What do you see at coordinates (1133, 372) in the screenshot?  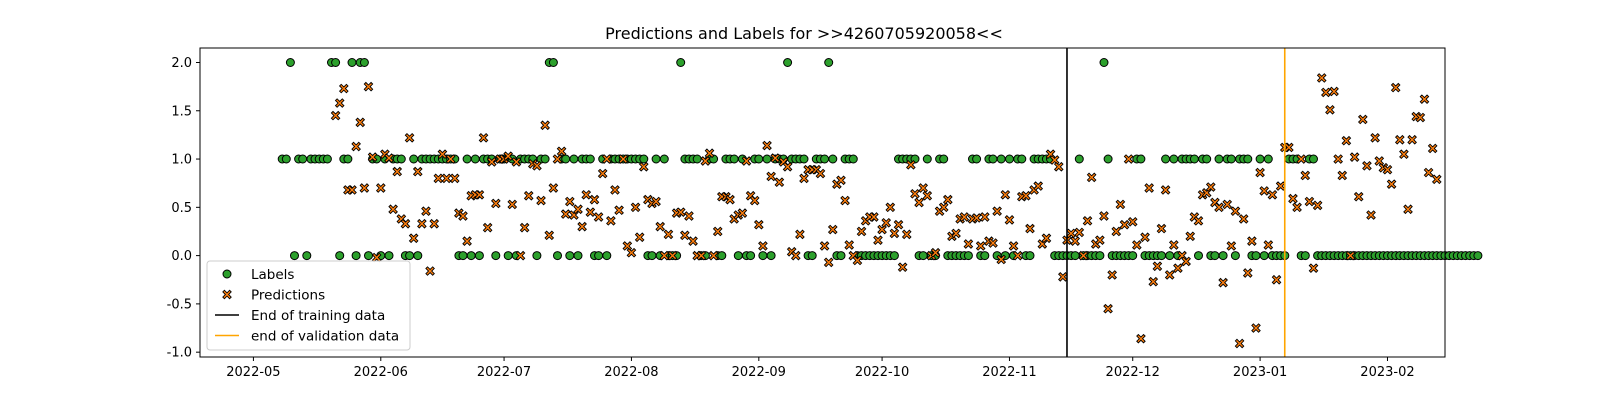 I see `x-tick-label: 2022-12` at bounding box center [1133, 372].